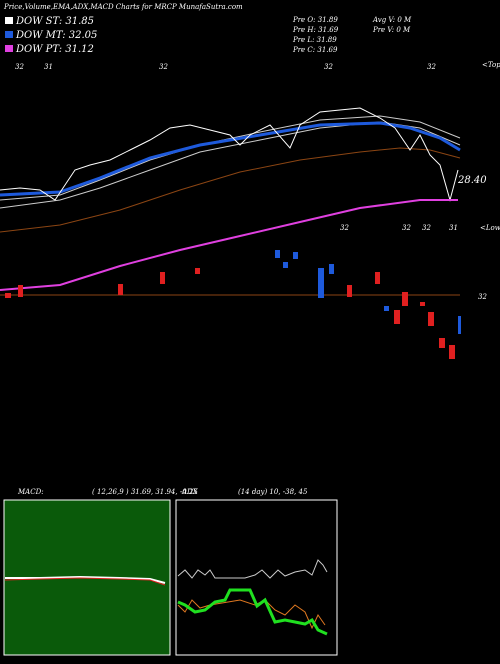 This screenshot has height=664, width=500. What do you see at coordinates (314, 40) in the screenshot?
I see `pre-value: Pre L: 31.89` at bounding box center [314, 40].